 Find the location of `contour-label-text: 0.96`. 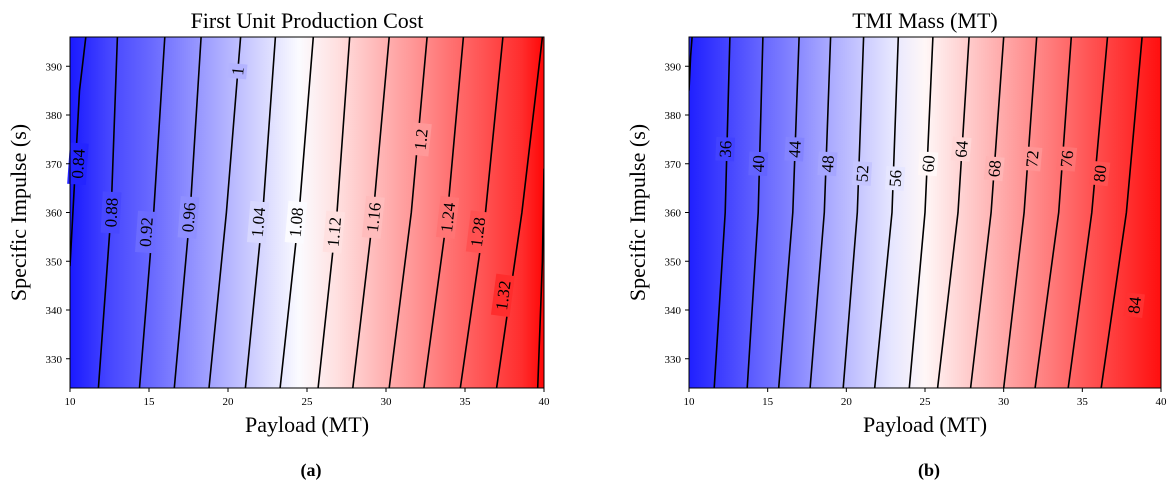

contour-label-text: 0.96 is located at coordinates (188, 217).